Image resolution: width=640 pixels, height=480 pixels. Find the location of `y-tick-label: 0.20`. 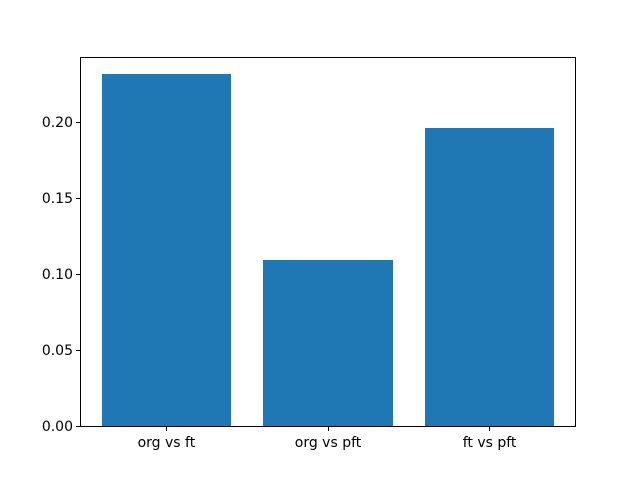

y-tick-label: 0.20 is located at coordinates (57, 123).